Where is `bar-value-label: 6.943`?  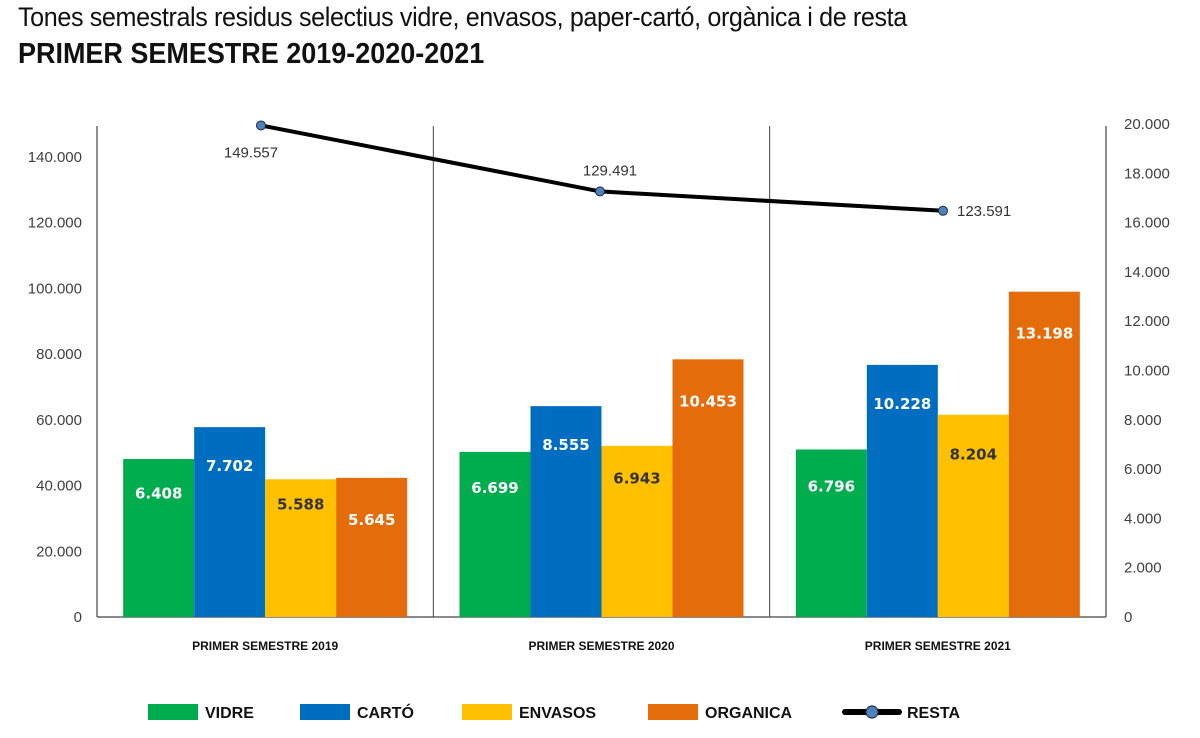
bar-value-label: 6.943 is located at coordinates (636, 479).